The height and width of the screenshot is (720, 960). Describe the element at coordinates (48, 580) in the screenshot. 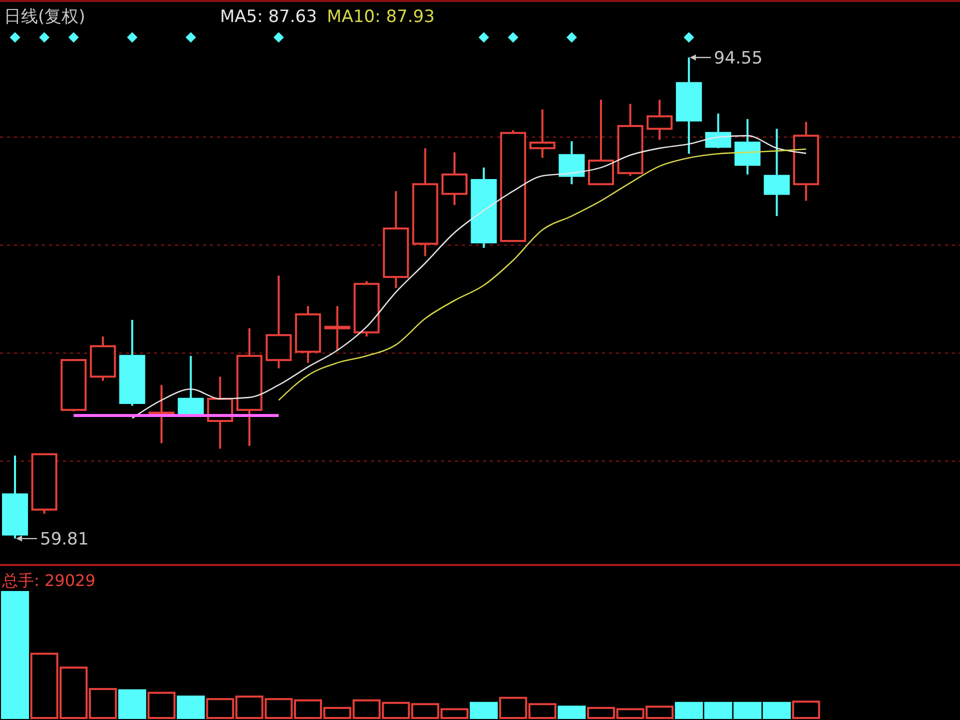

I see `chart-title: 总手: 29029` at that location.